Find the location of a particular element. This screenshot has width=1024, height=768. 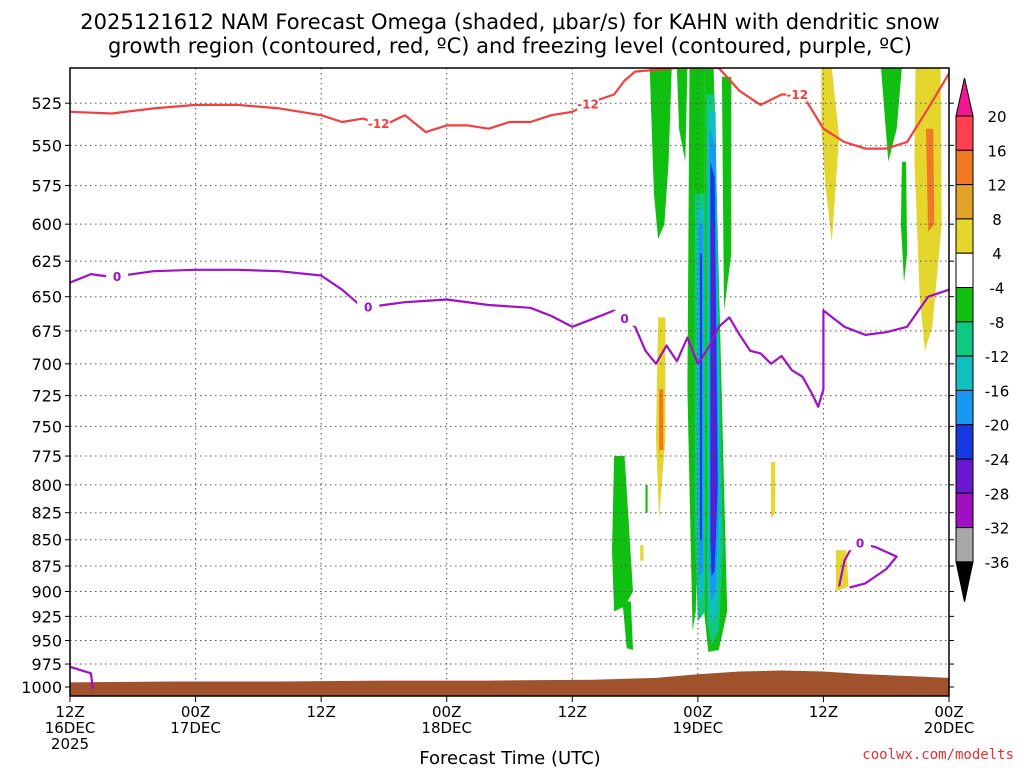

y-tick-label: 900 is located at coordinates (46, 592).